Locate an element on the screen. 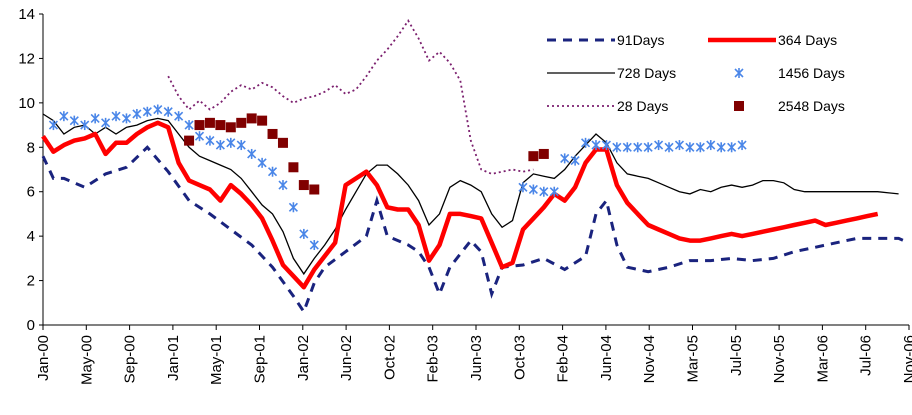 The width and height of the screenshot is (912, 415). x-tick-label: Jan-01 is located at coordinates (173, 358).